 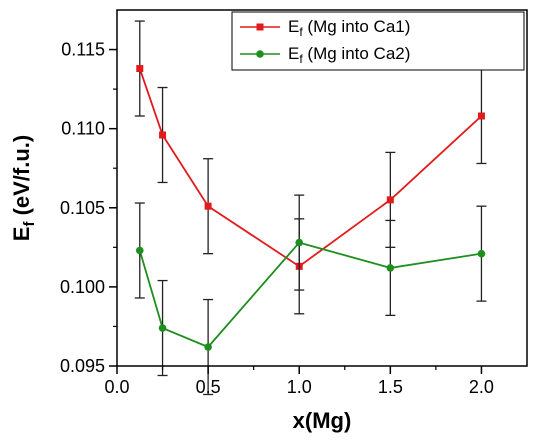 What do you see at coordinates (82, 366) in the screenshot?
I see `y-tick-label: 0.095` at bounding box center [82, 366].